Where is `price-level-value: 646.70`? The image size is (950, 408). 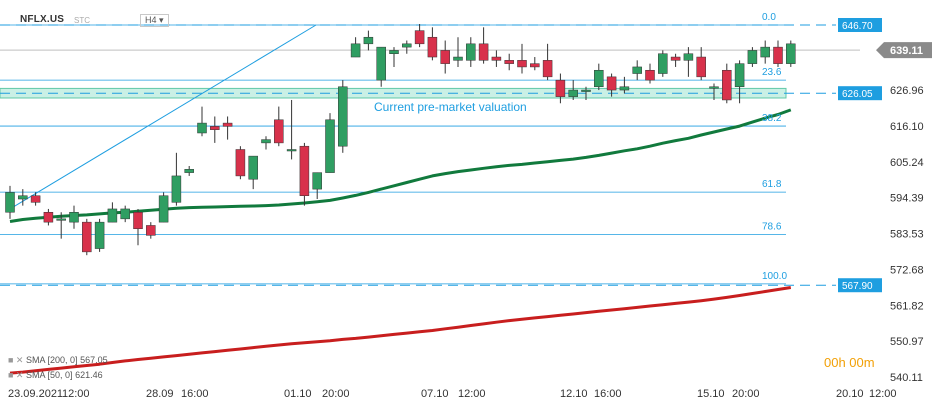
price-level-value: 646.70 is located at coordinates (857, 26).